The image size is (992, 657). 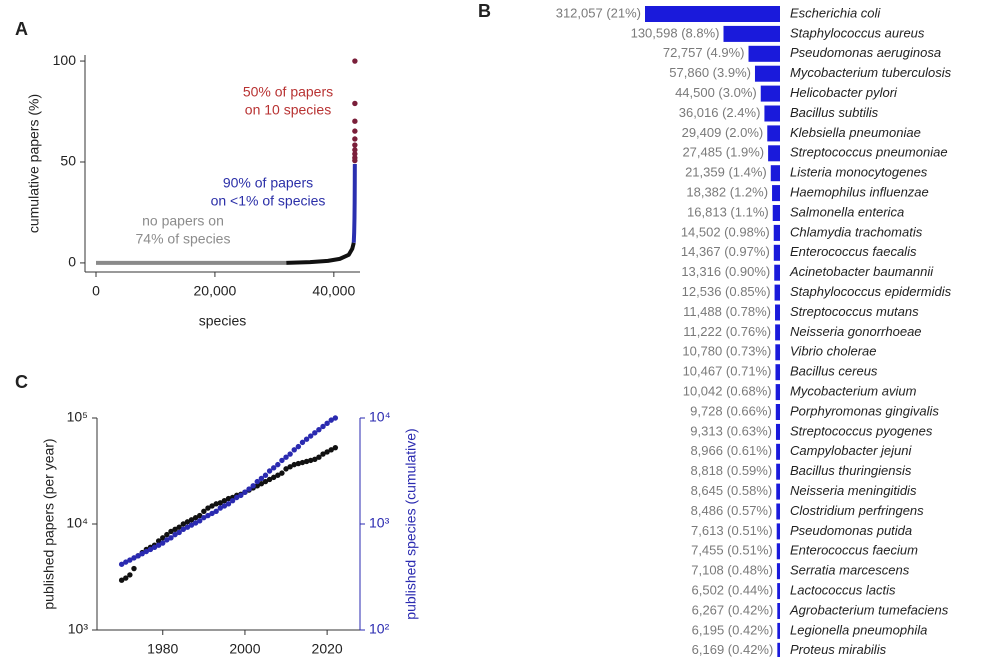 I want to click on bar-value-label: 6,169 (0.42%), so click(x=733, y=649).